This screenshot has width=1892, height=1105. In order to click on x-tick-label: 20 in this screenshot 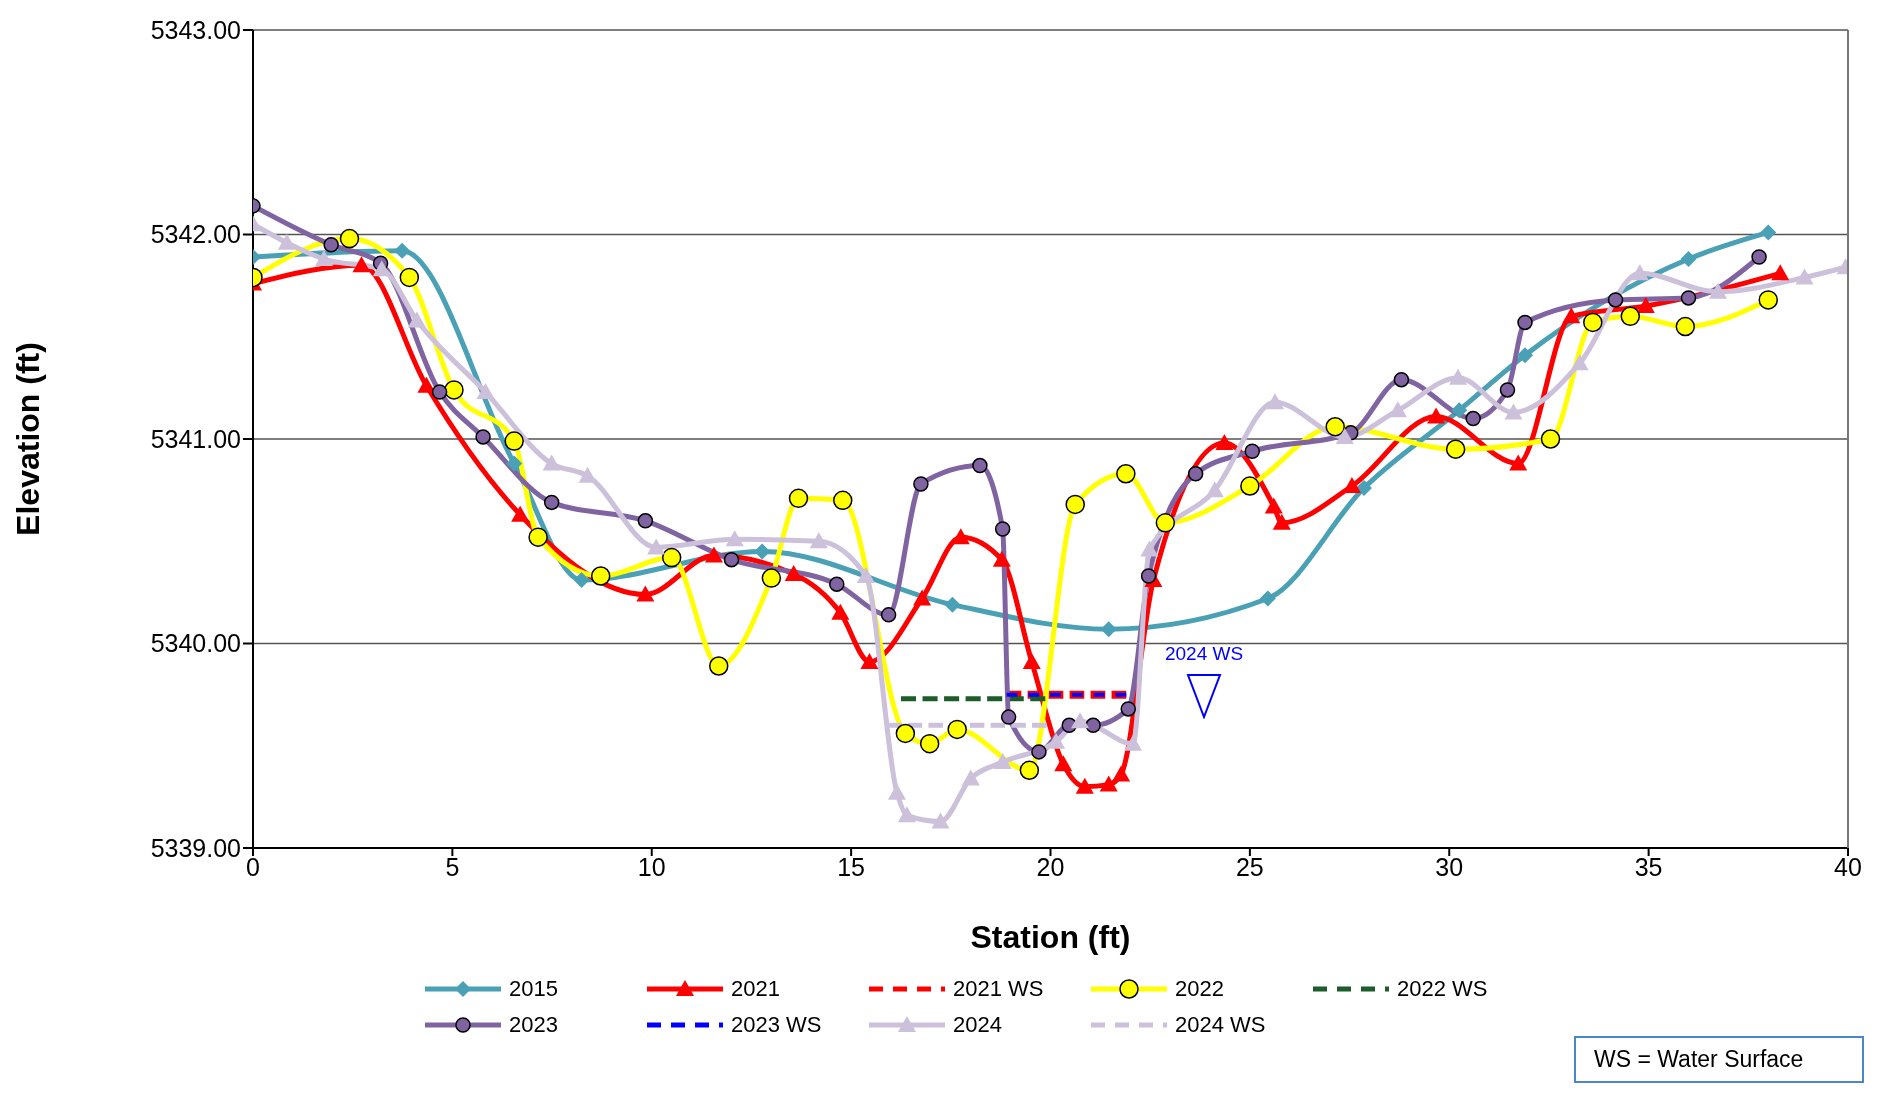, I will do `click(1050, 866)`.